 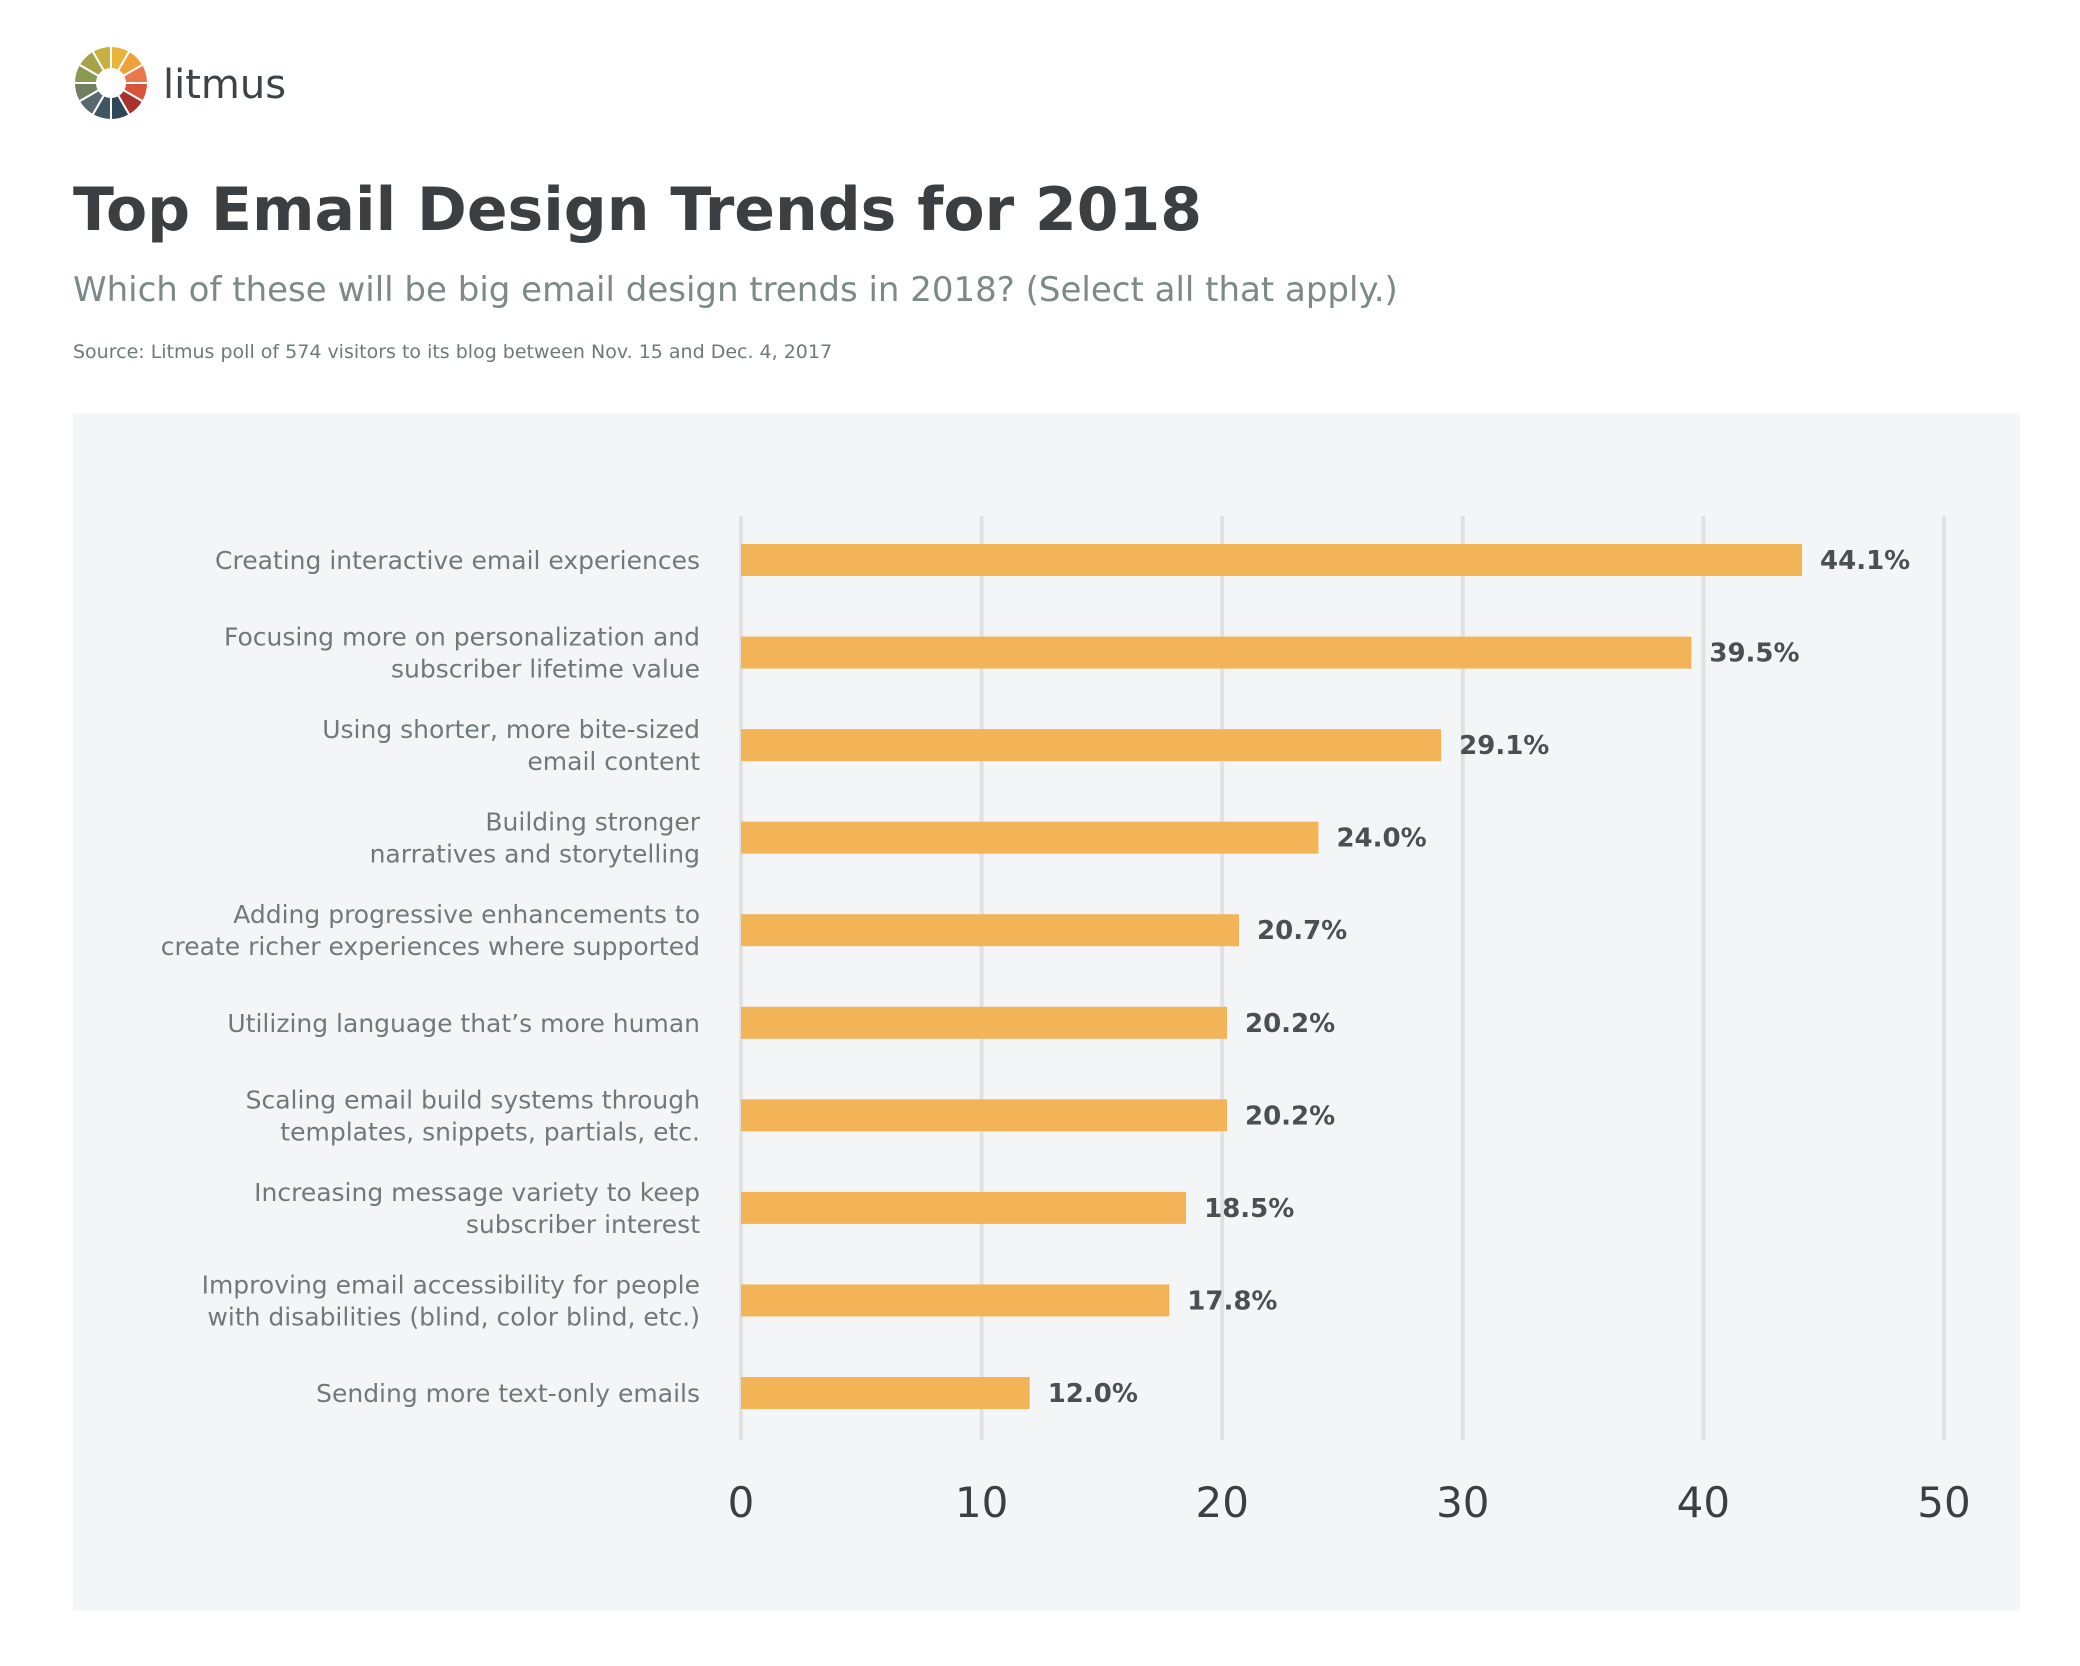 I want to click on x-tick-label: 40, so click(x=1703, y=1502).